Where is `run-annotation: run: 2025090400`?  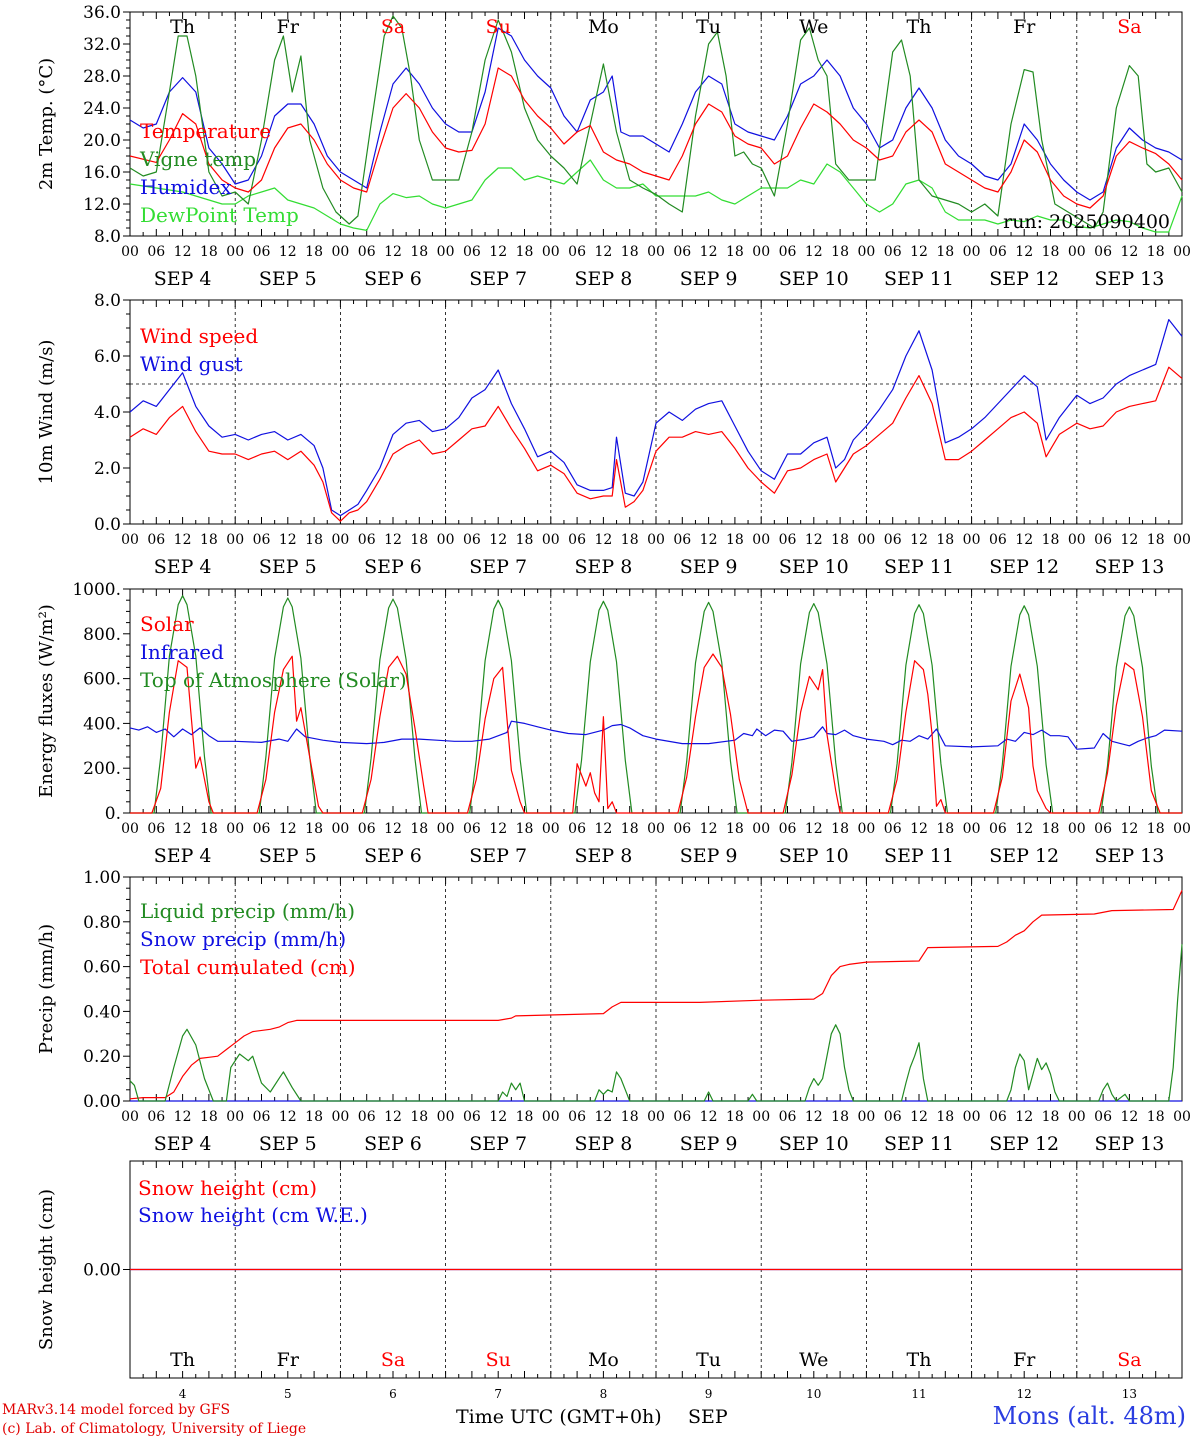 run-annotation: run: 2025090400 is located at coordinates (1086, 222).